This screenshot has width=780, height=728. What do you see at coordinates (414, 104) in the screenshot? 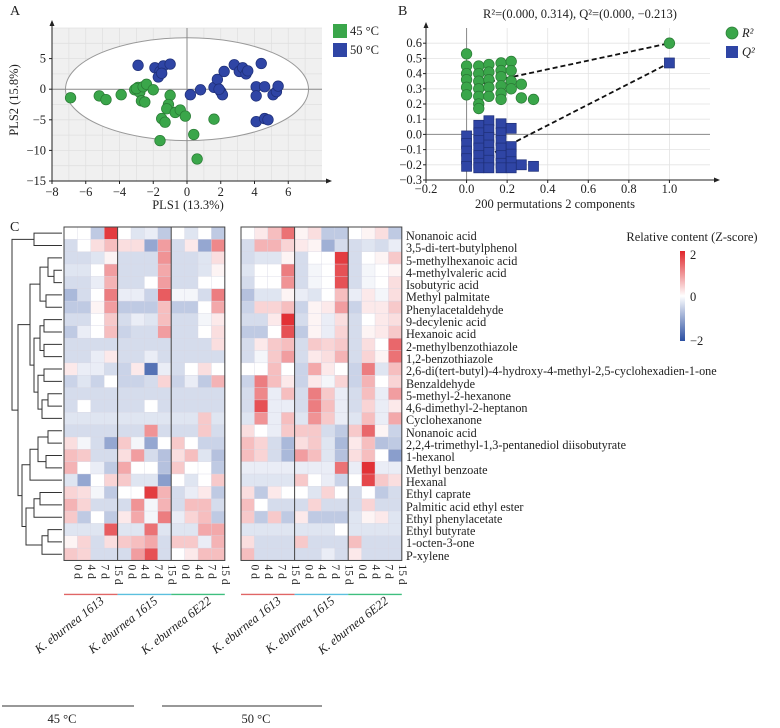
I see `b-y-tick-label: 0.2` at bounding box center [414, 104].